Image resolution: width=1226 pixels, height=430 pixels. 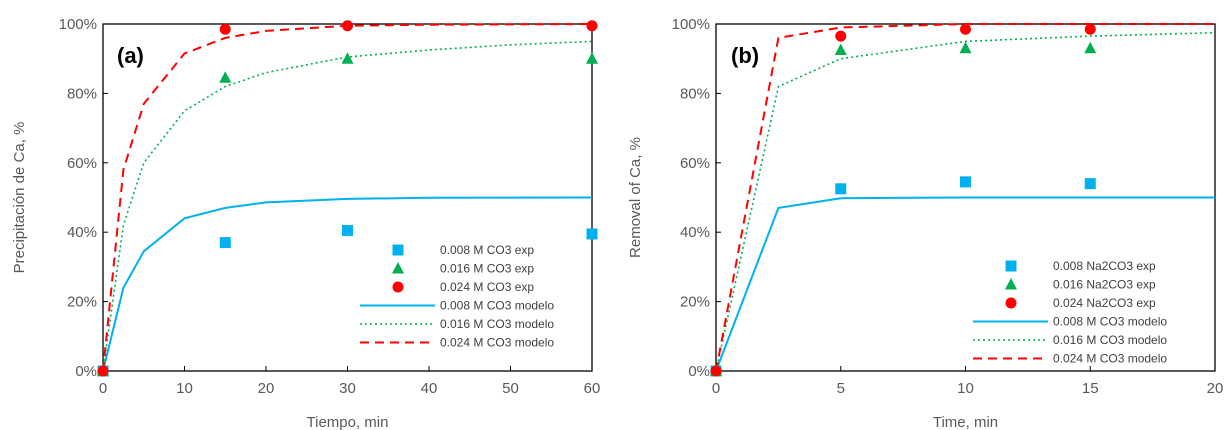 I want to click on x-tick-label: 50, so click(x=510, y=388).